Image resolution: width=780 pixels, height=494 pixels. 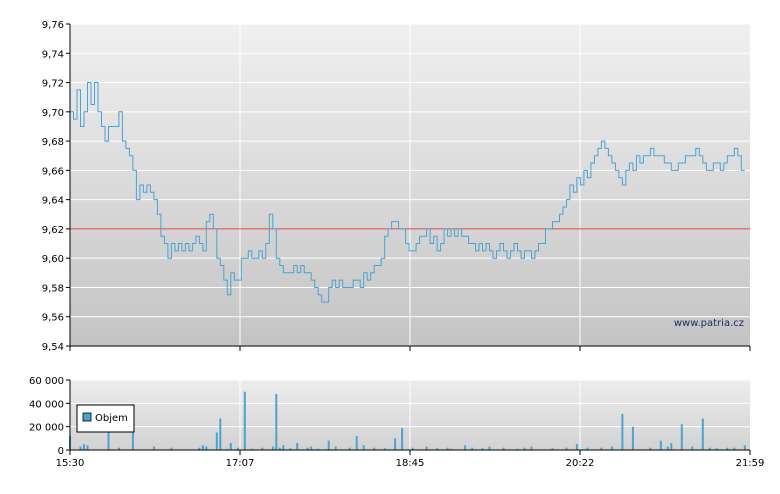 I want to click on x-axis-labels: 15:30 17:07 18:45 20:22 21:59, so click(x=410, y=459).